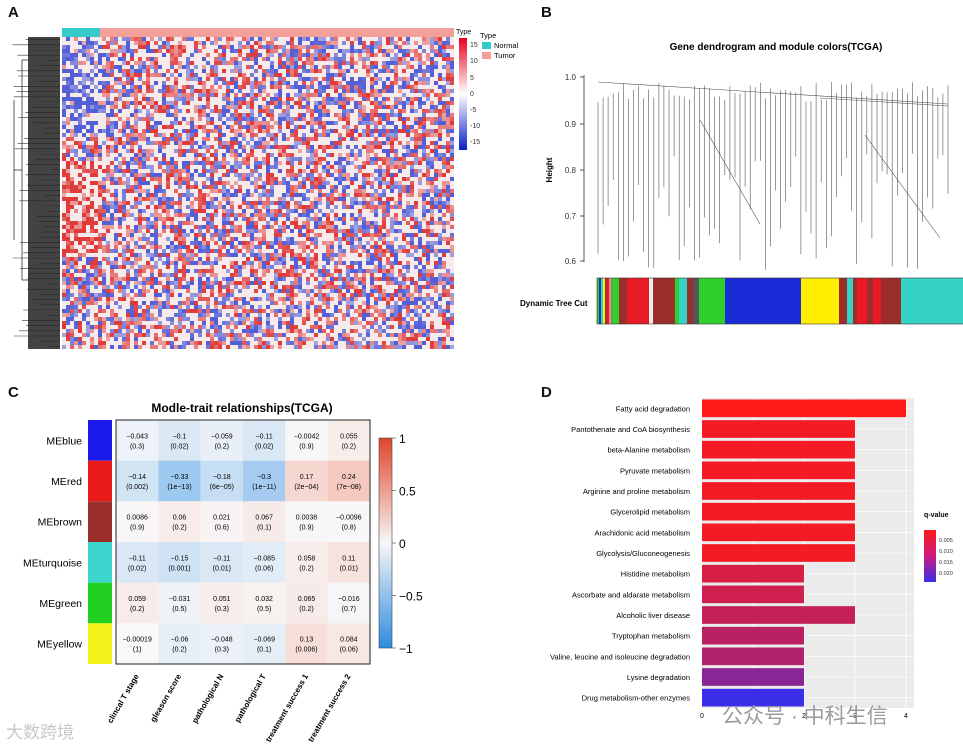 The height and width of the screenshot is (754, 963). Describe the element at coordinates (348, 558) in the screenshot. I see `correlation-value: 0.11` at that location.